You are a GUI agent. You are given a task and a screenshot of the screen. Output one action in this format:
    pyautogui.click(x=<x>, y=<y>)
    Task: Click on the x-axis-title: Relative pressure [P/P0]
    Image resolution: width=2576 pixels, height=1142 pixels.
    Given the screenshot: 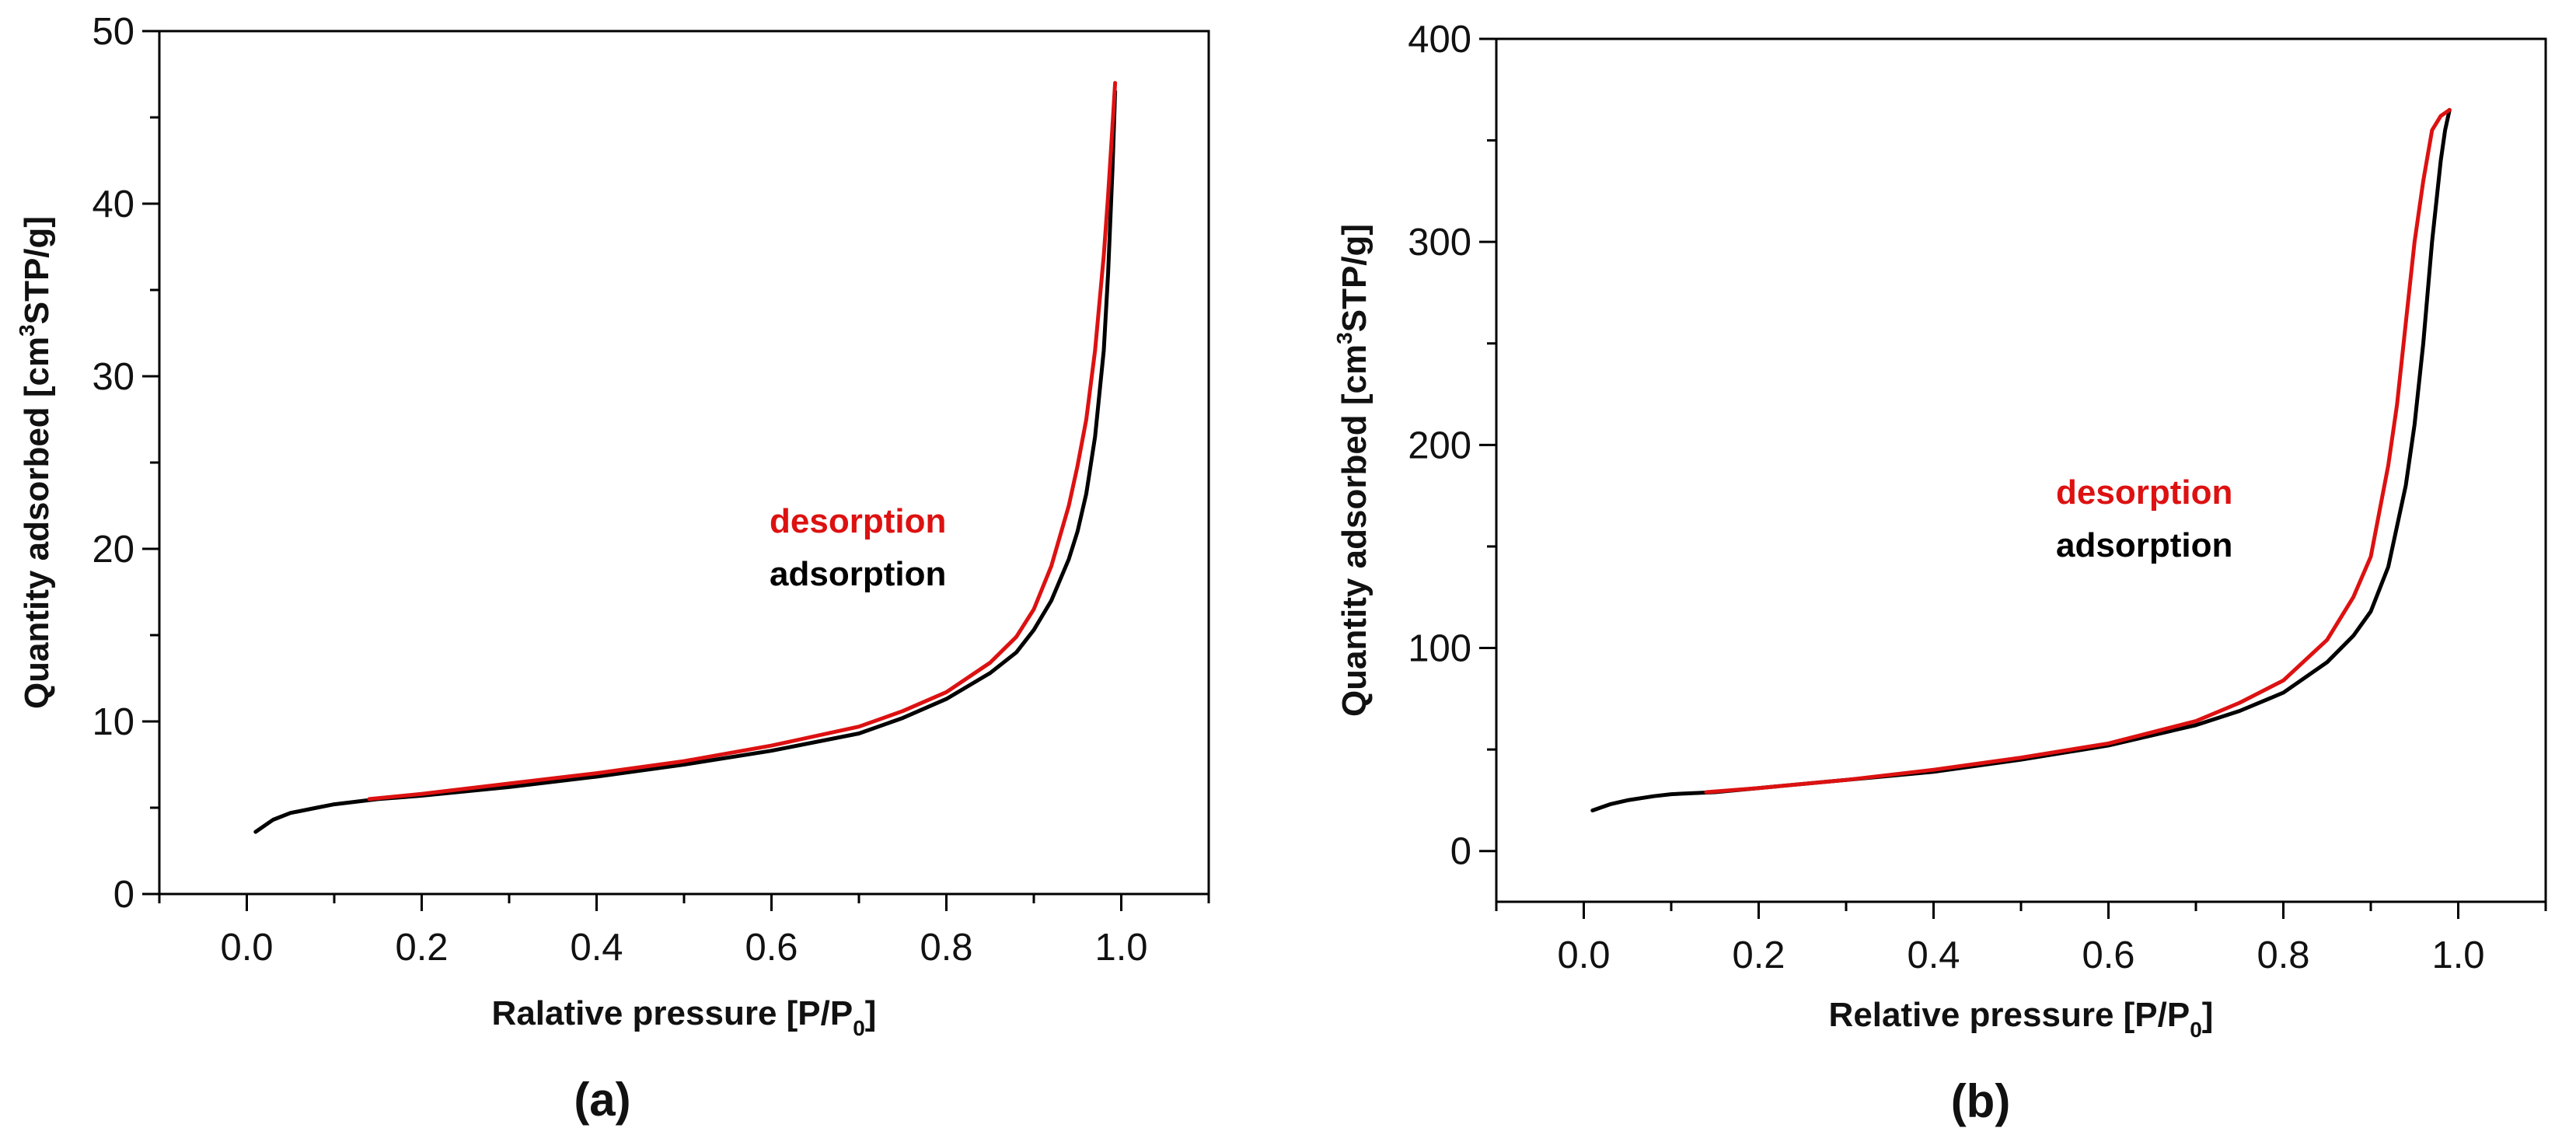 What is the action you would take?
    pyautogui.click(x=2022, y=1019)
    